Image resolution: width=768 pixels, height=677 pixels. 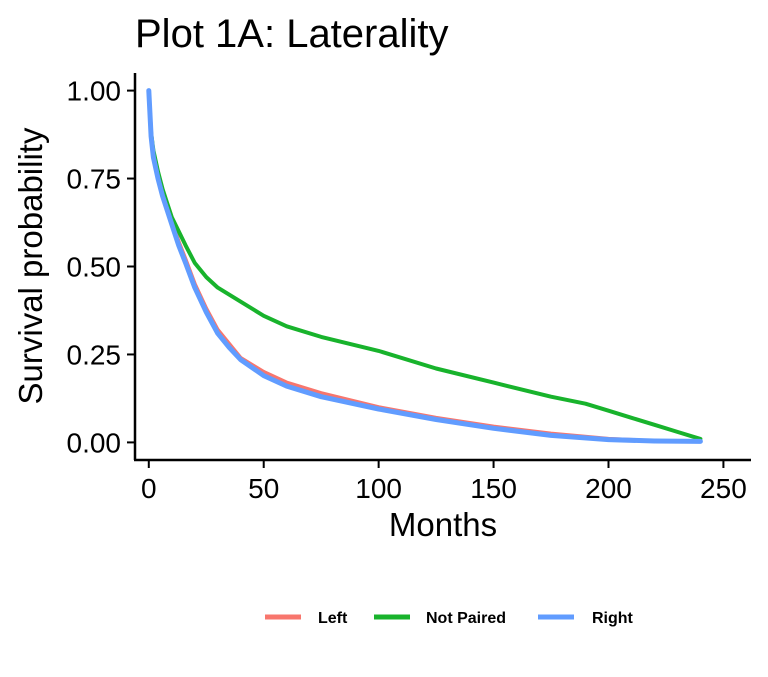 What do you see at coordinates (613, 618) in the screenshot?
I see `legend-label: Right` at bounding box center [613, 618].